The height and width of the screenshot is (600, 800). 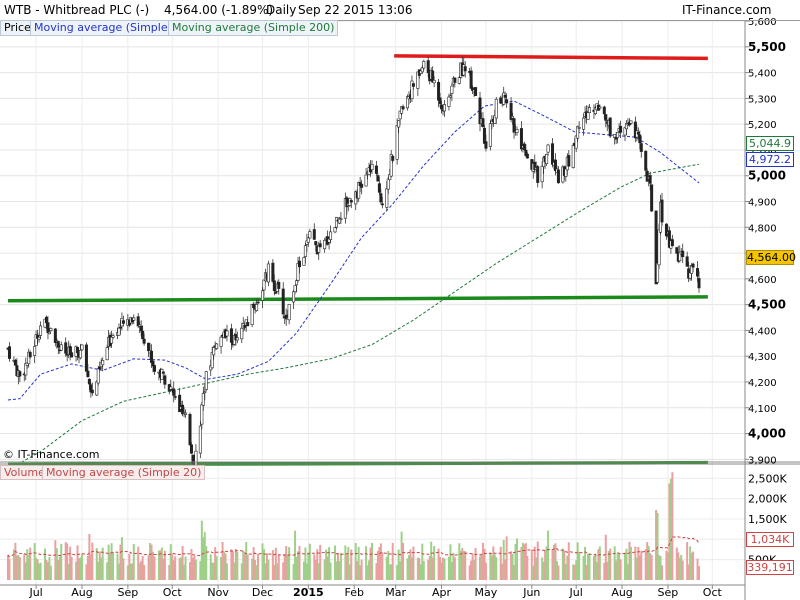 What do you see at coordinates (668, 592) in the screenshot?
I see `time-tick-label: Sep` at bounding box center [668, 592].